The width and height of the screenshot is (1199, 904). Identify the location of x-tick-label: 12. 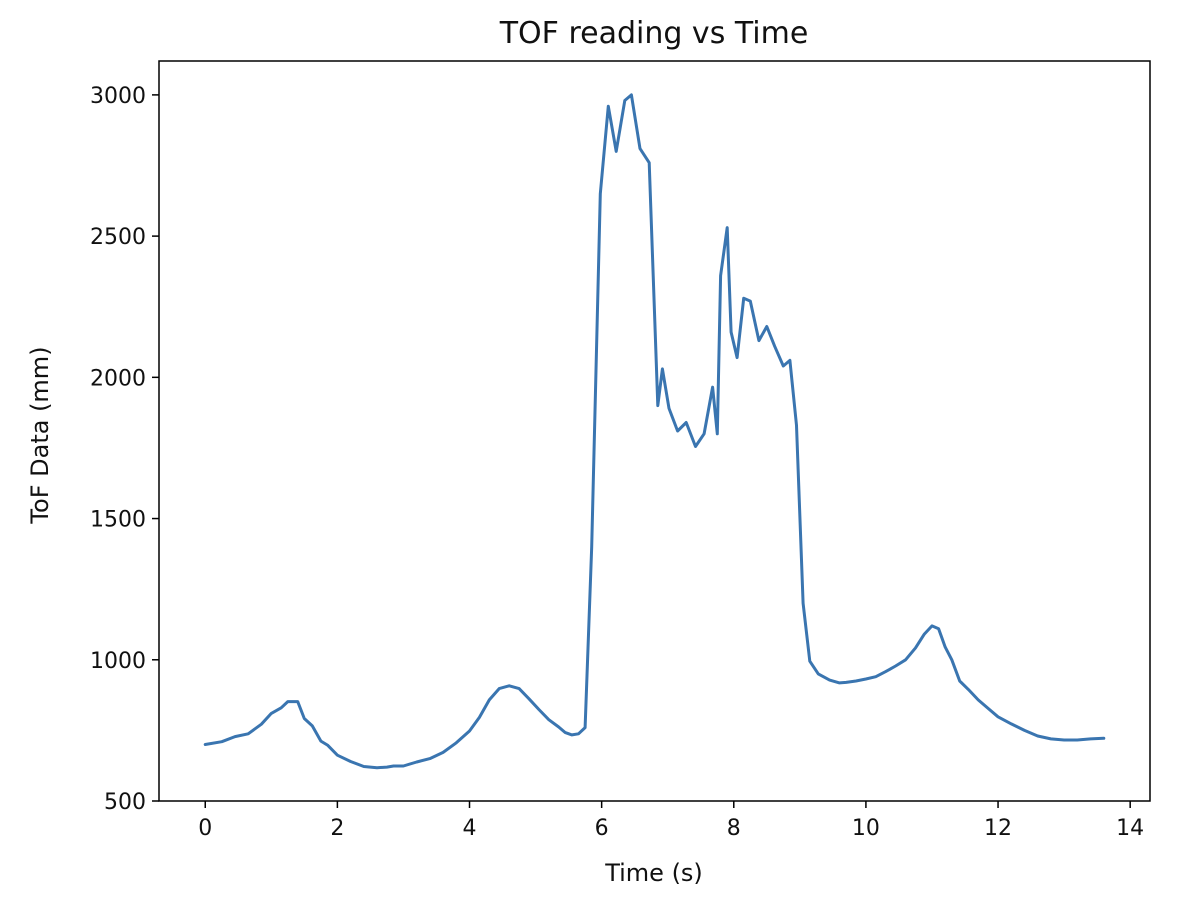
(998, 828).